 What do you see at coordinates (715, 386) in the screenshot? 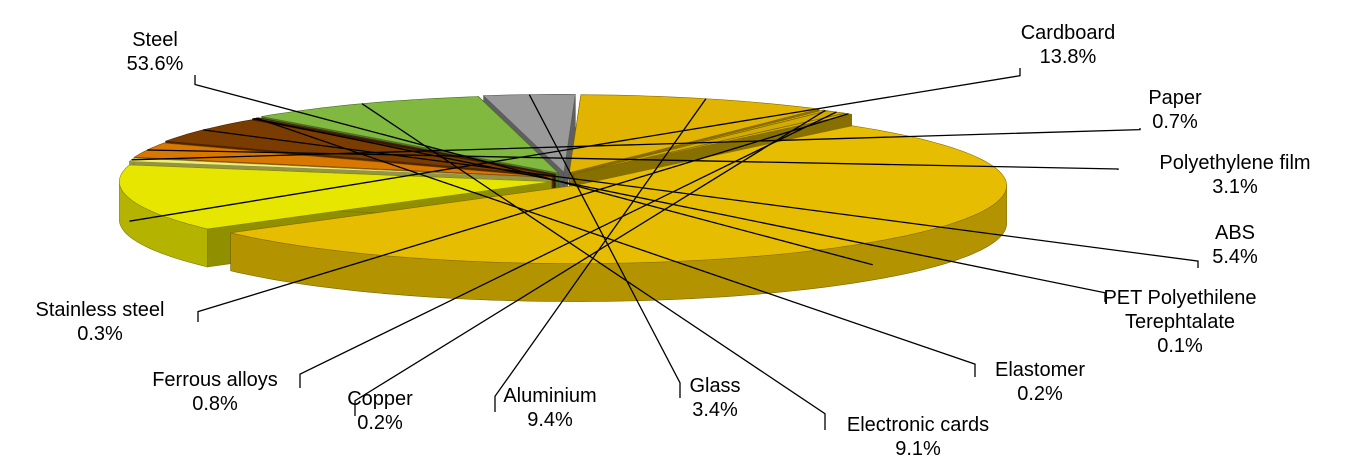
I see `category: Glass` at bounding box center [715, 386].